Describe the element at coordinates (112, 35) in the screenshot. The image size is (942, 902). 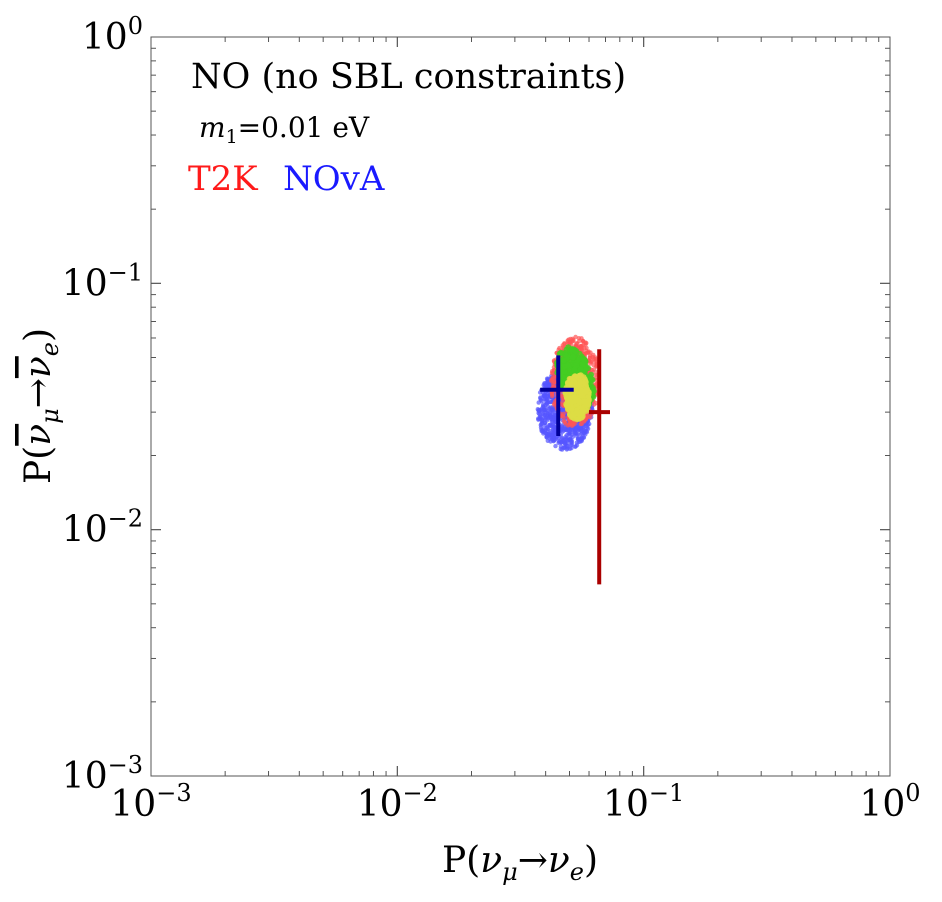
I see `y-tick-label: 10⁰` at that location.